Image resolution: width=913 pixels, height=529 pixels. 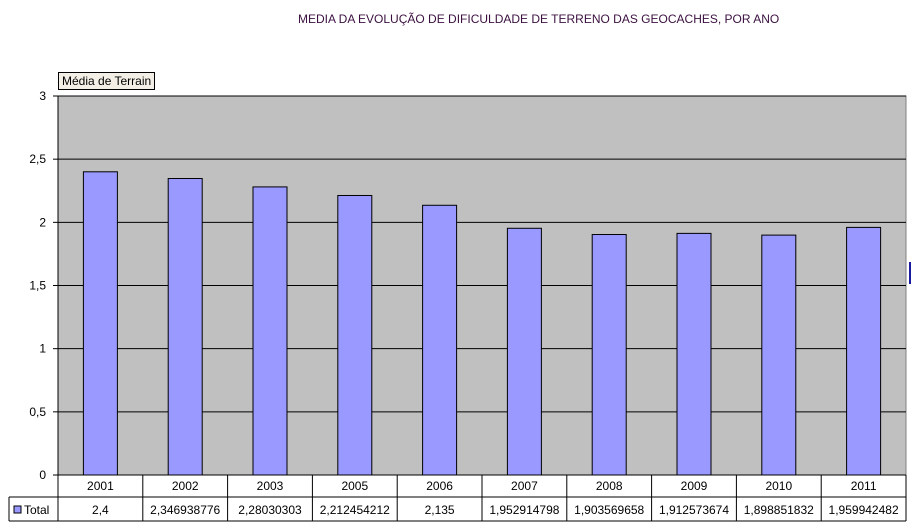 I want to click on y-tick-label: 2,5, so click(x=37, y=159).